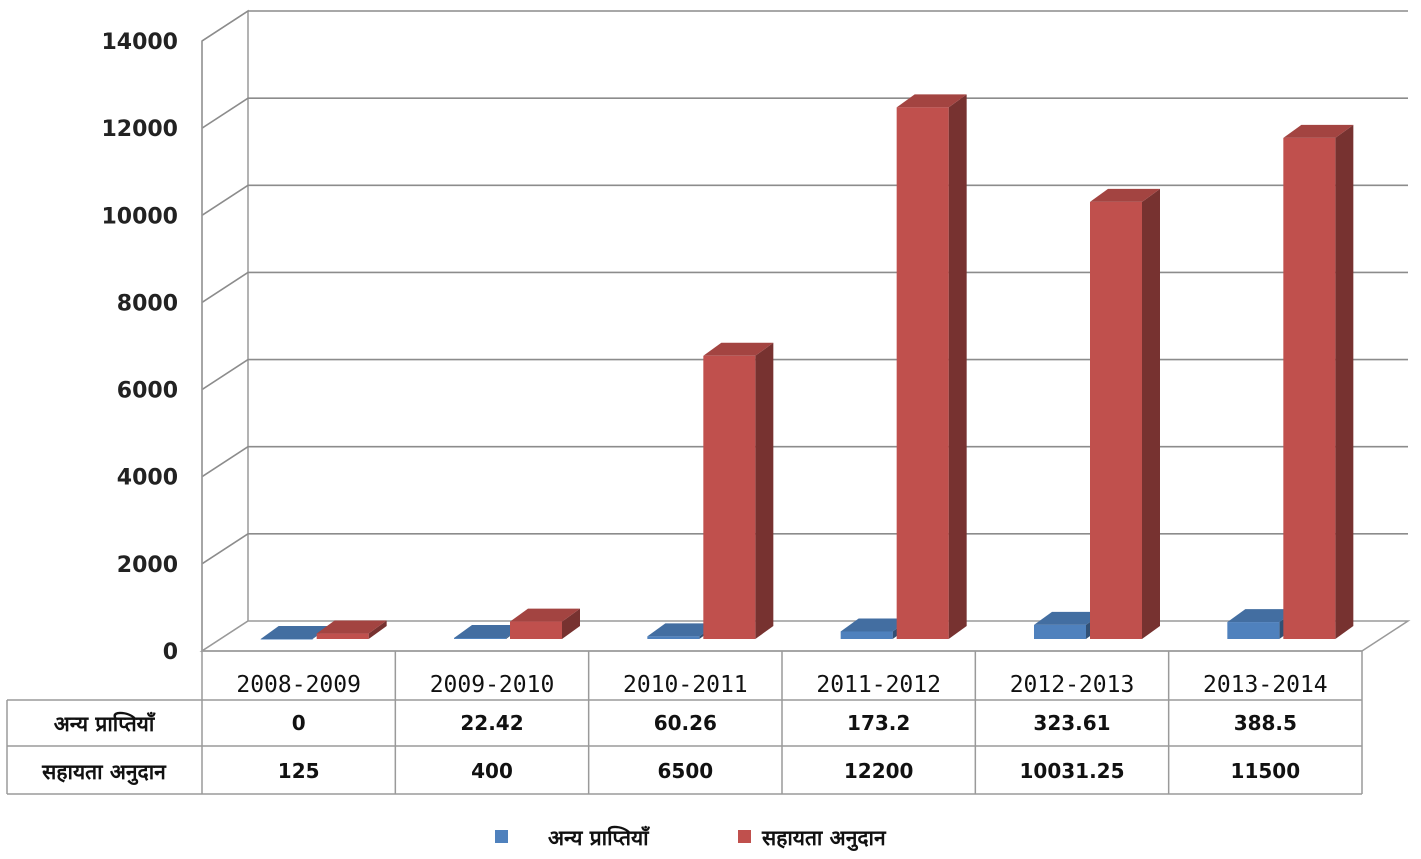 This screenshot has height=859, width=1421. I want to click on y-tick-label: 4000, so click(147, 478).